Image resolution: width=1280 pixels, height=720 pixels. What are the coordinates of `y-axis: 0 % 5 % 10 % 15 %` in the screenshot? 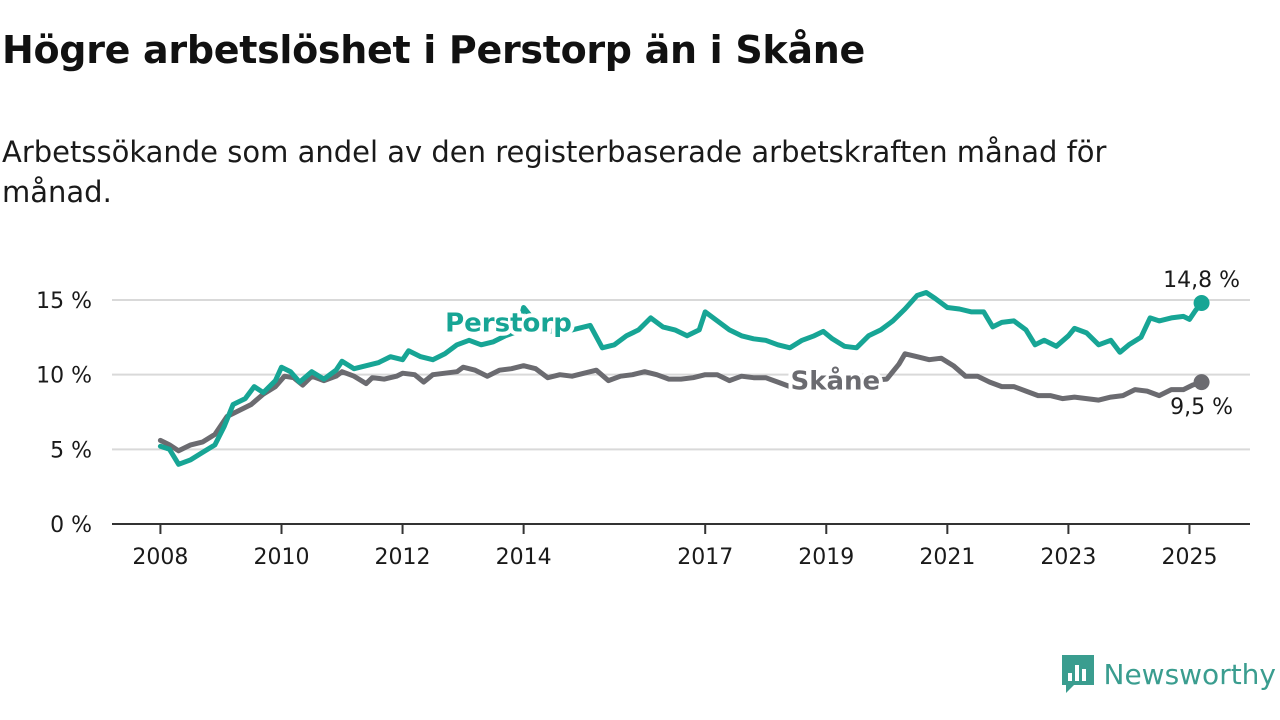 It's located at (64, 413).